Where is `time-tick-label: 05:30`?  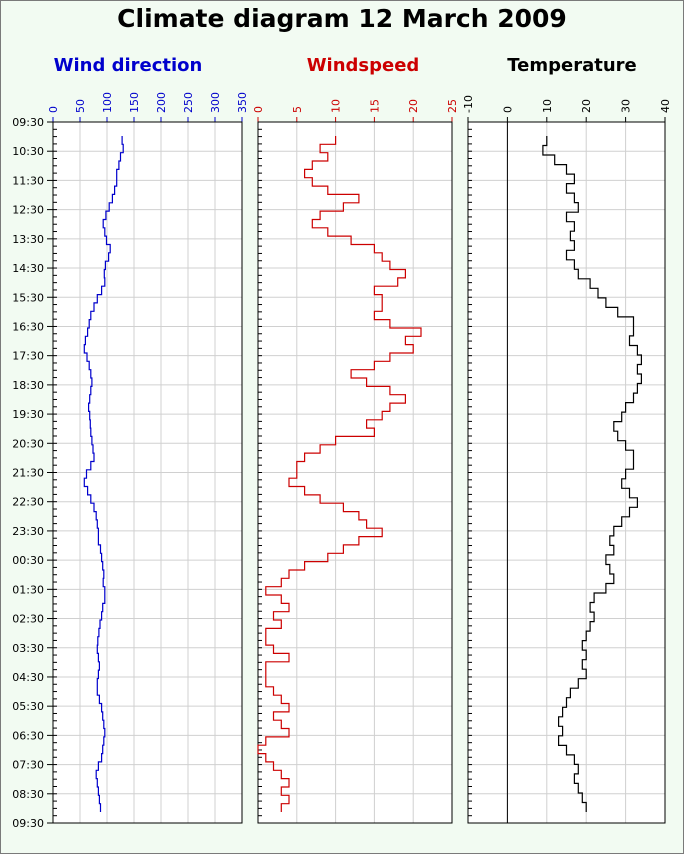
time-tick-label: 05:30 is located at coordinates (28, 706).